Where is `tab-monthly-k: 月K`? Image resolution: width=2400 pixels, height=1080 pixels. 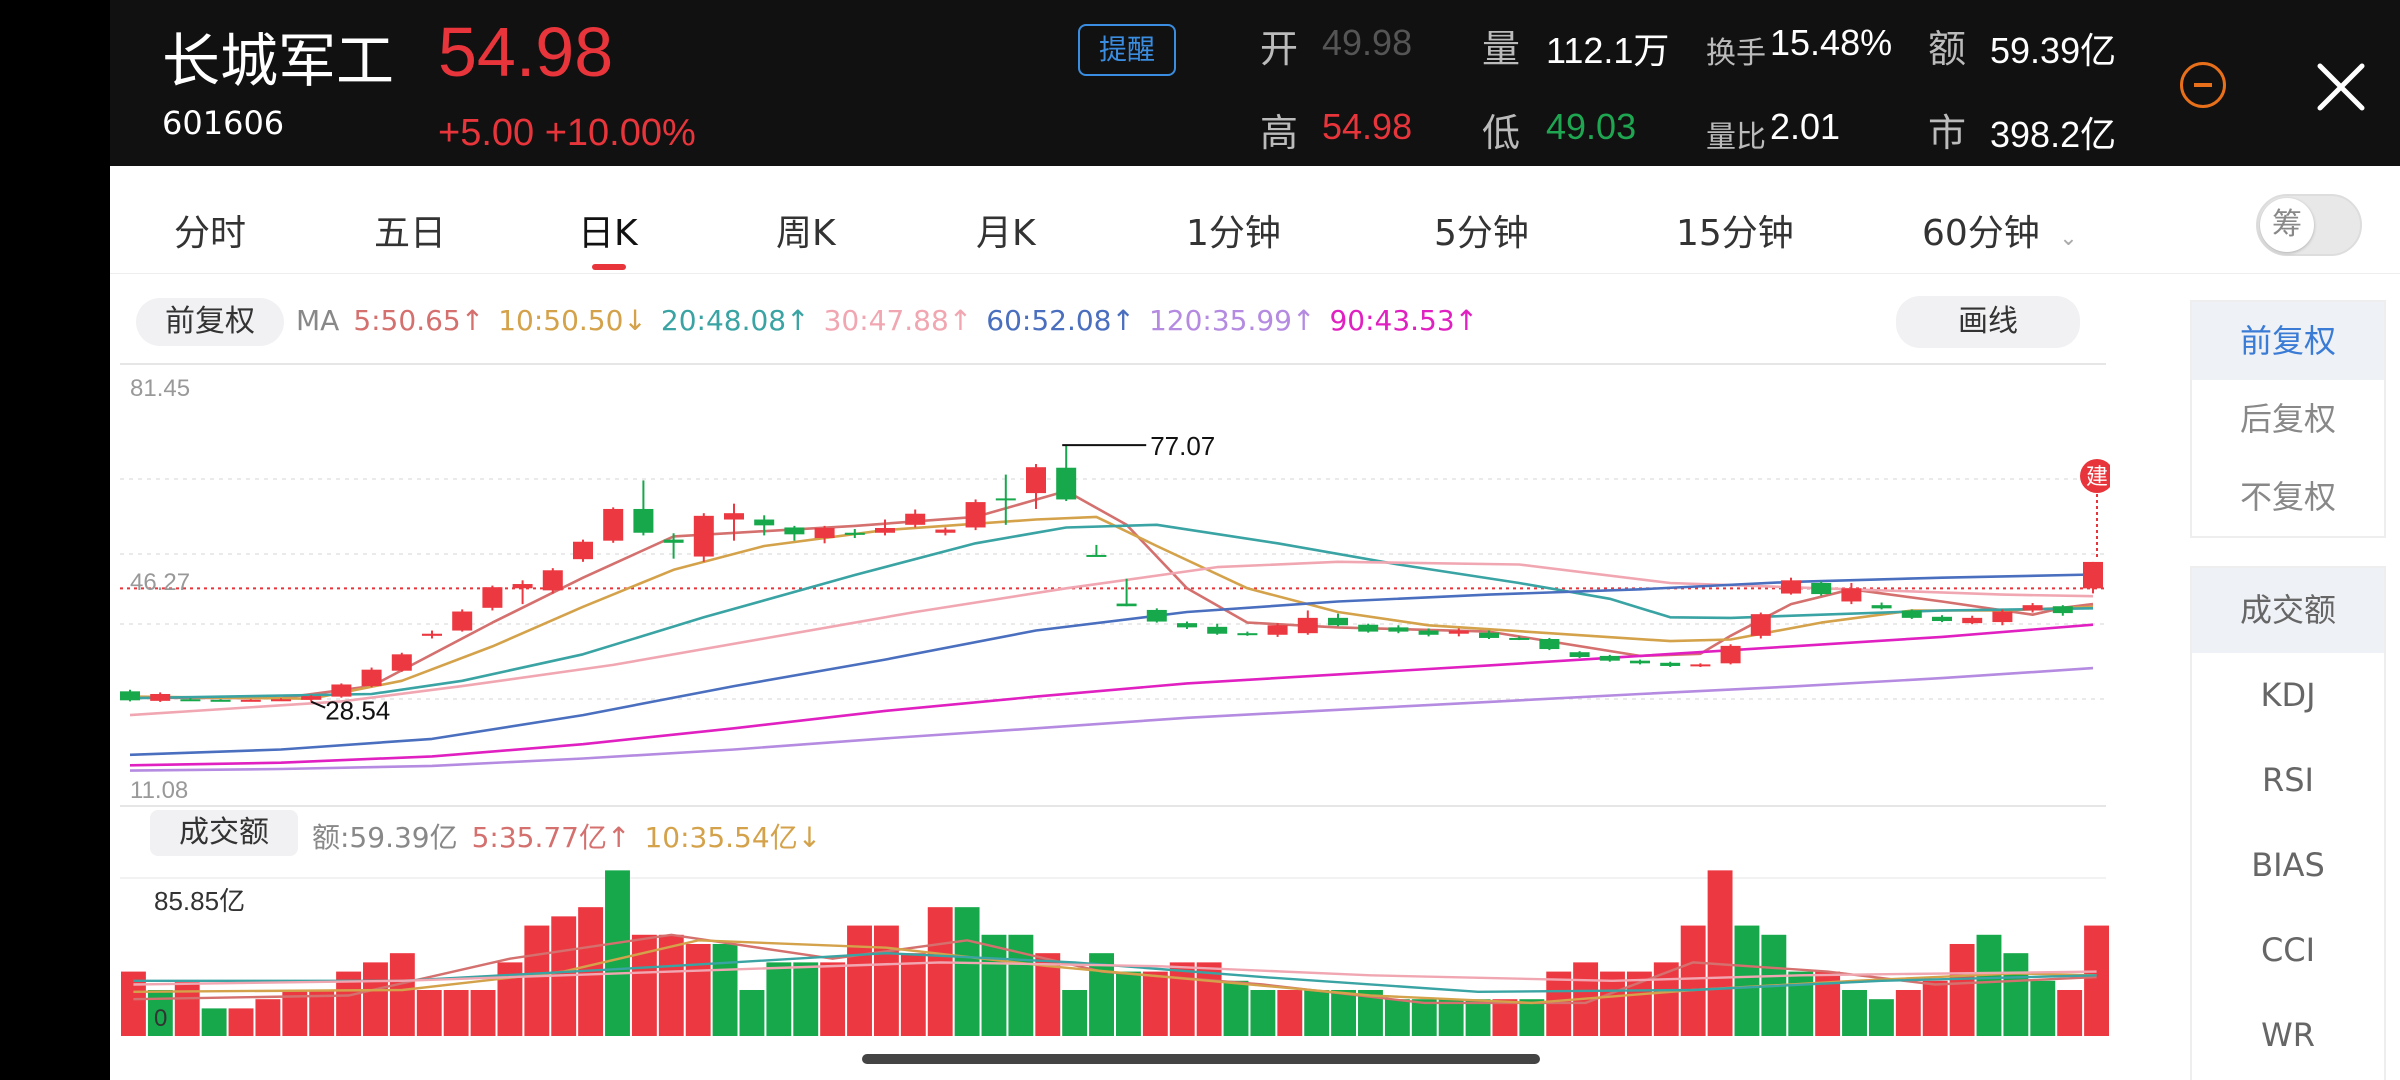
tab-monthly-k: 月K is located at coordinates (1006, 233).